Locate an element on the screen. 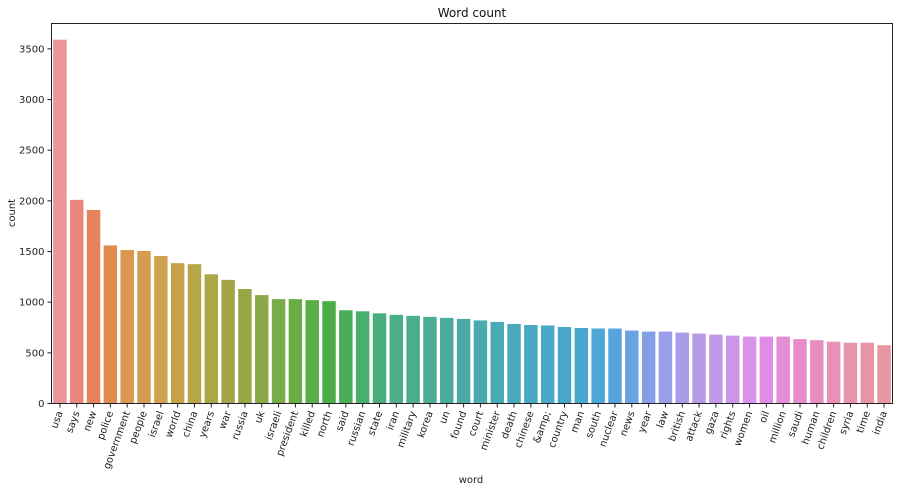 The image size is (898, 492). y-tick-label: 0 is located at coordinates (41, 404).